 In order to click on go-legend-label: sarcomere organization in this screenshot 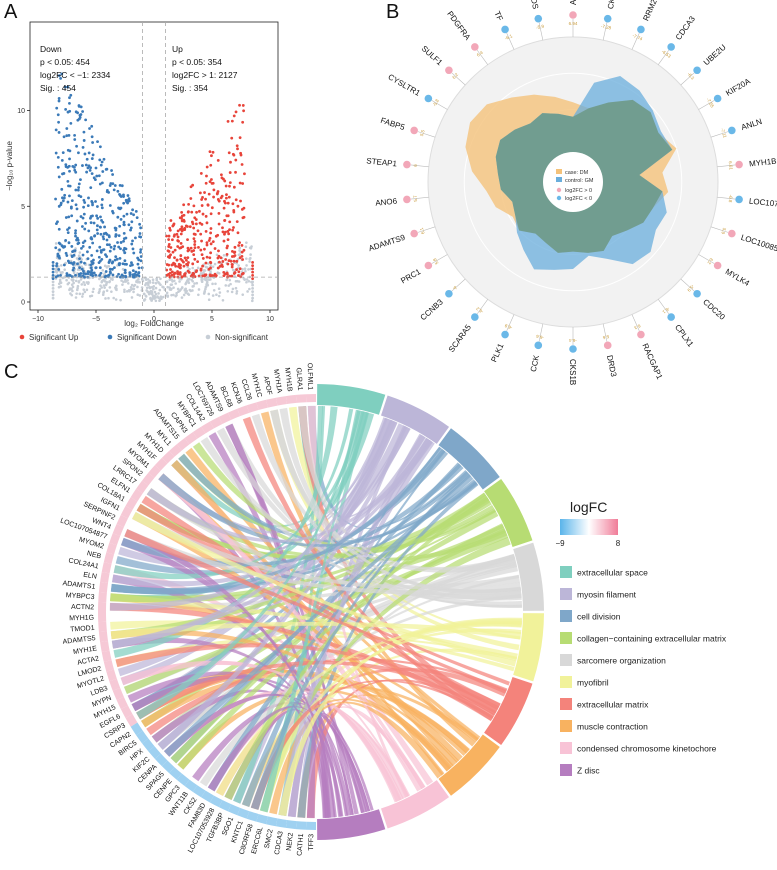, I will do `click(621, 661)`.